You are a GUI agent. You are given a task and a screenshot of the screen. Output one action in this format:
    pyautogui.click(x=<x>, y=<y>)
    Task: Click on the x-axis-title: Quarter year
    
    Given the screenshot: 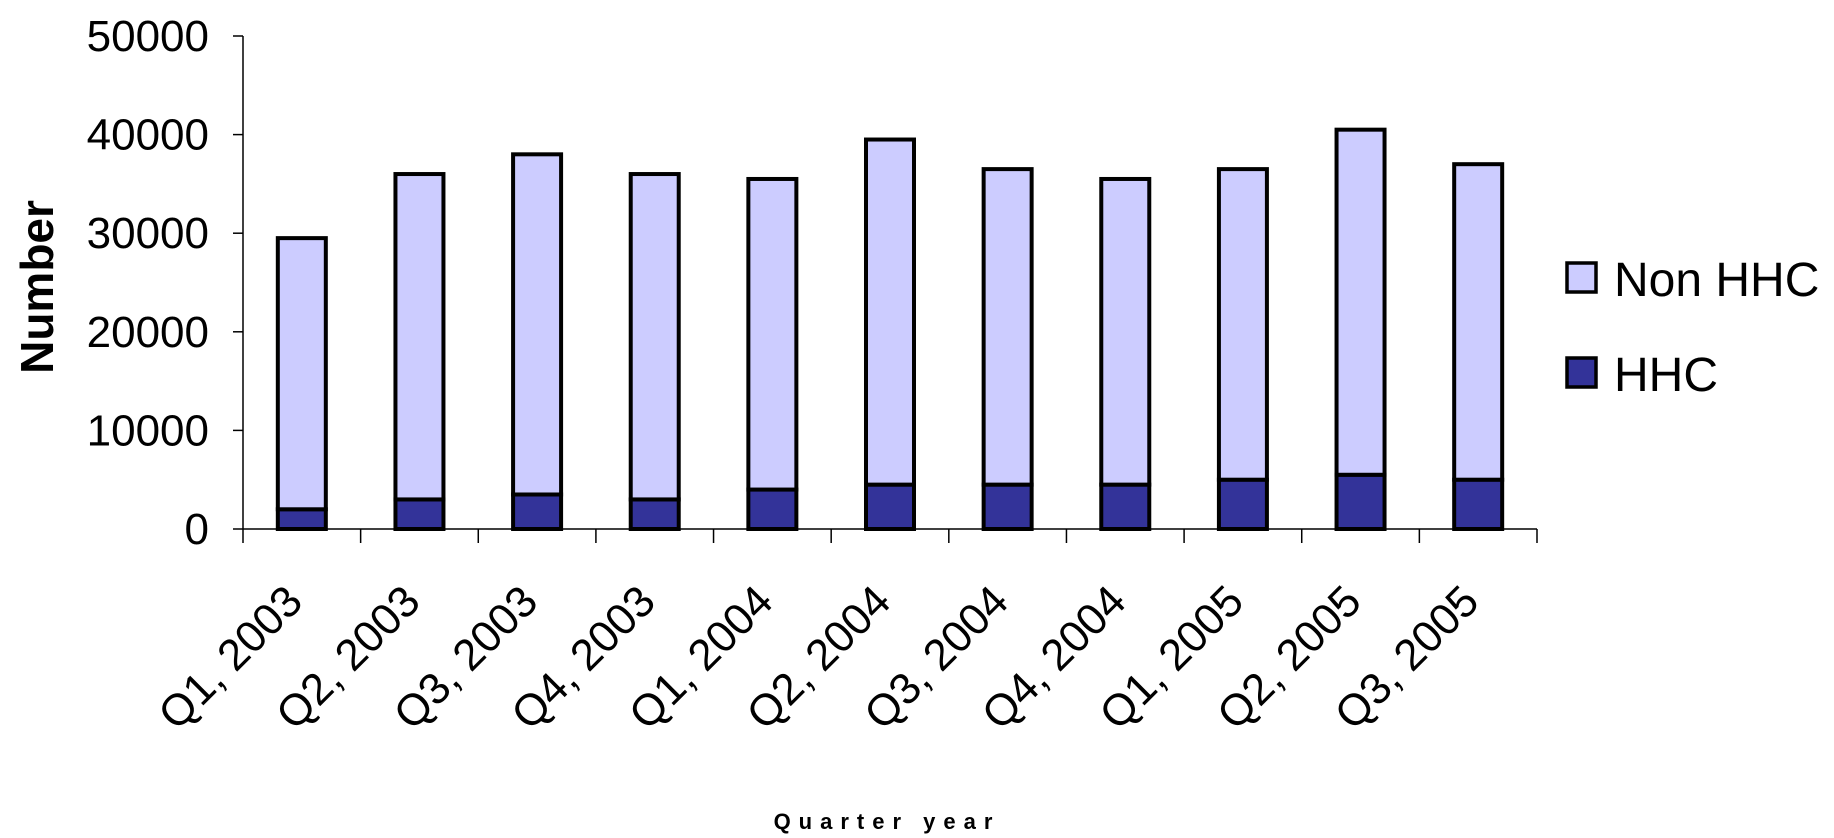 What is the action you would take?
    pyautogui.click(x=887, y=821)
    